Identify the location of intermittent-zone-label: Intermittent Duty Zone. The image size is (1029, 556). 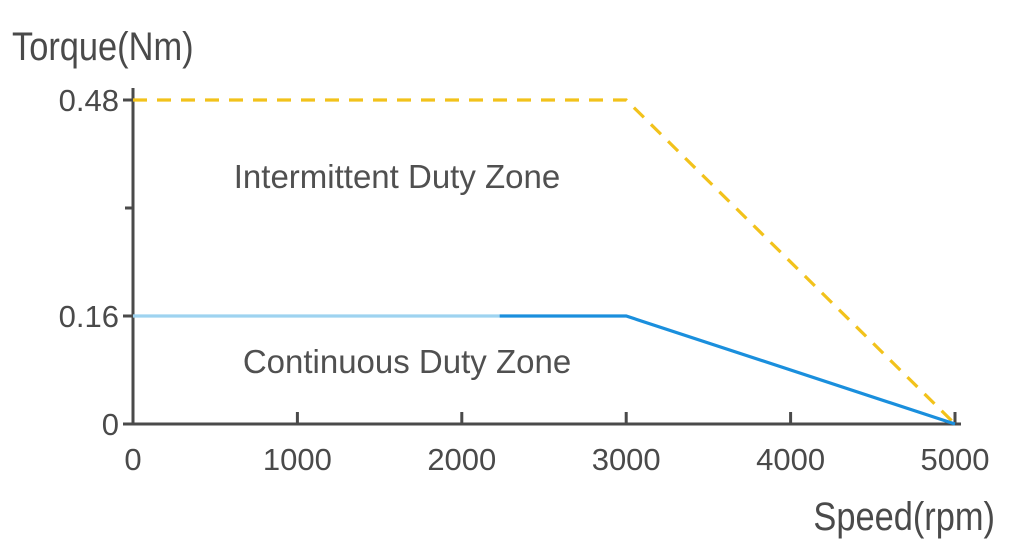
(397, 176).